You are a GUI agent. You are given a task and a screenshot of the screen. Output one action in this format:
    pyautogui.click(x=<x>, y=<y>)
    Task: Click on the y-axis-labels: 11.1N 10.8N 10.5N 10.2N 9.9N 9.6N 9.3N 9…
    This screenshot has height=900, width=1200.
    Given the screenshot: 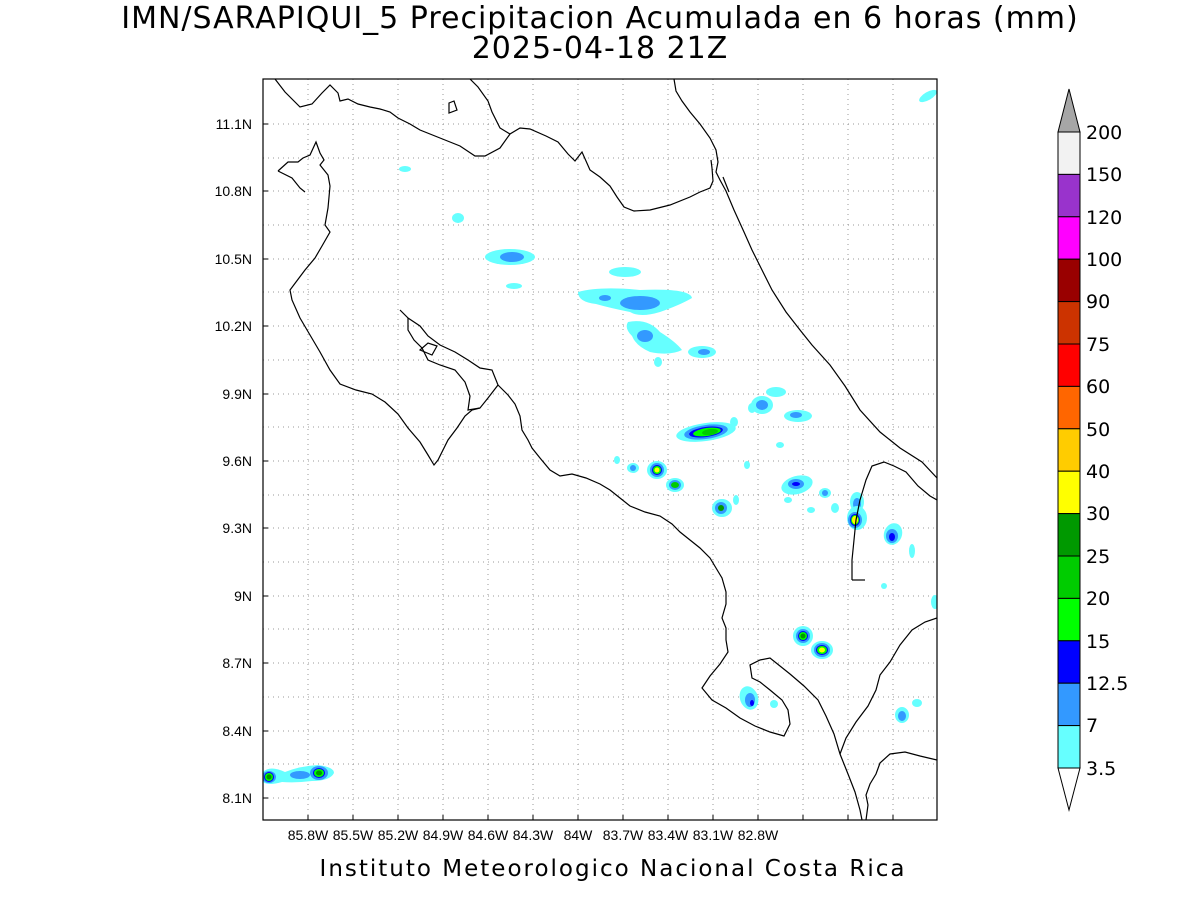 What is the action you would take?
    pyautogui.click(x=233, y=461)
    